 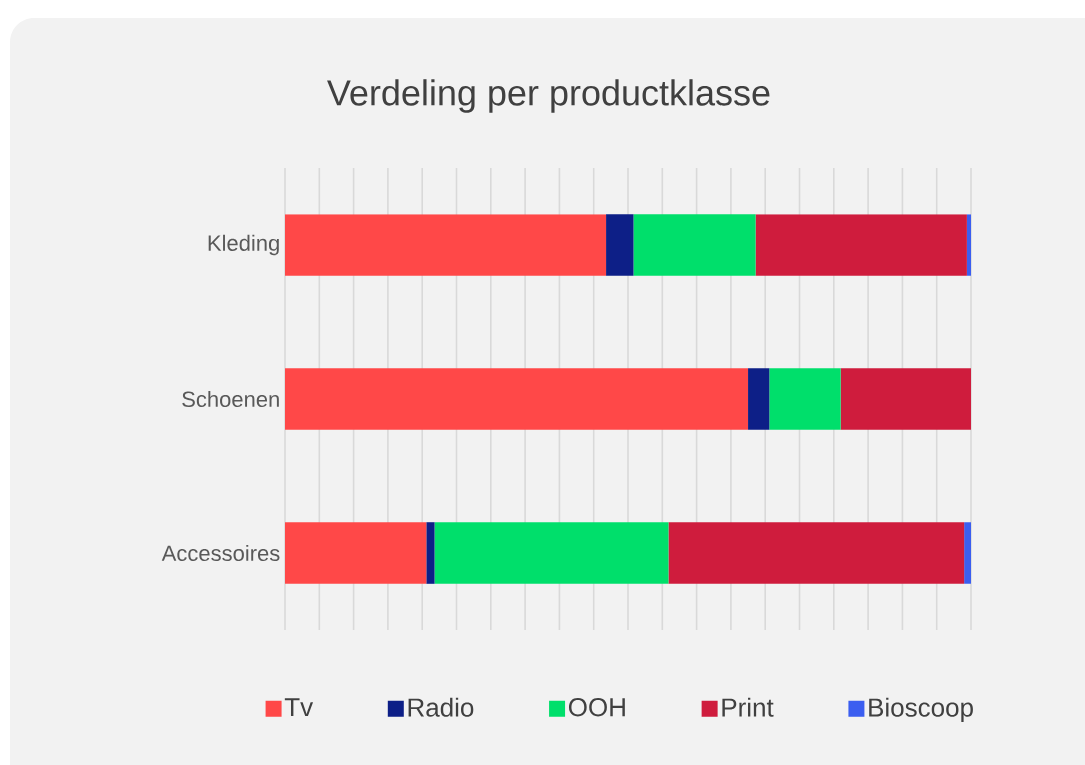 What do you see at coordinates (748, 707) in the screenshot?
I see `legend-label: Print` at bounding box center [748, 707].